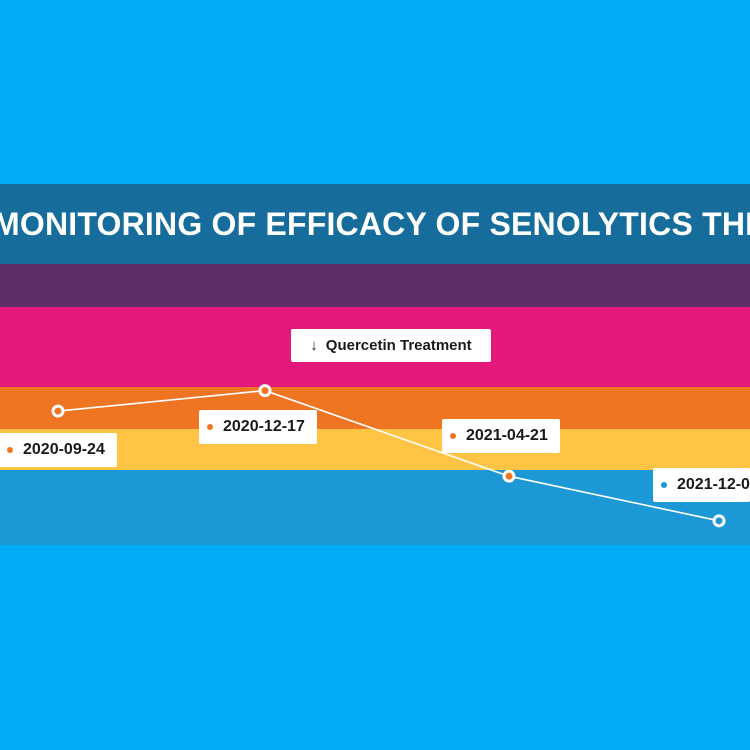  What do you see at coordinates (314, 345) in the screenshot?
I see `arrow-down-icon: ↓` at bounding box center [314, 345].